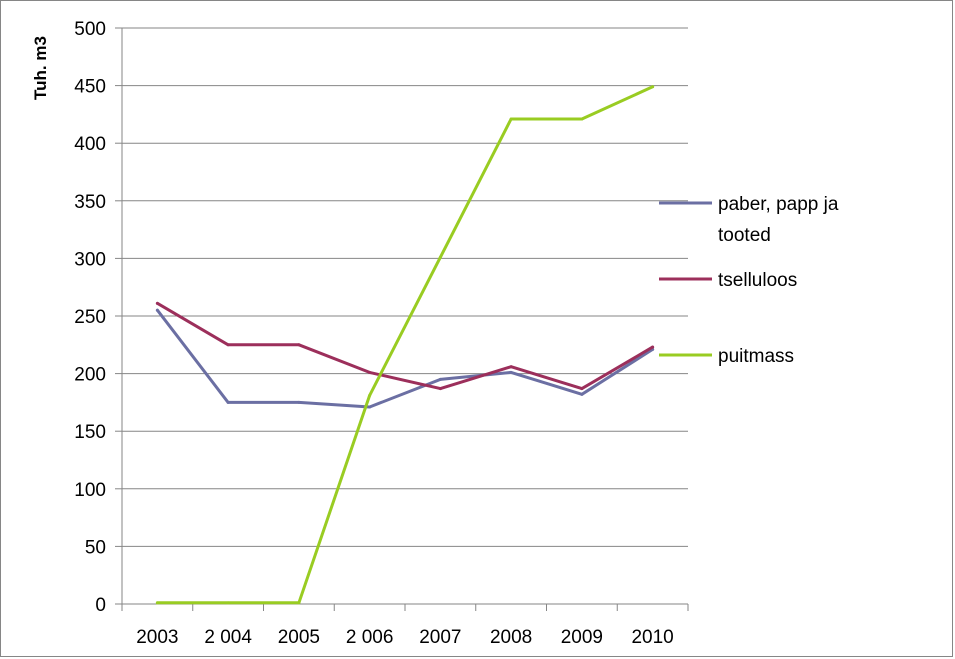 This screenshot has height=659, width=955. What do you see at coordinates (90, 432) in the screenshot?
I see `y-tick-label-150: 150` at bounding box center [90, 432].